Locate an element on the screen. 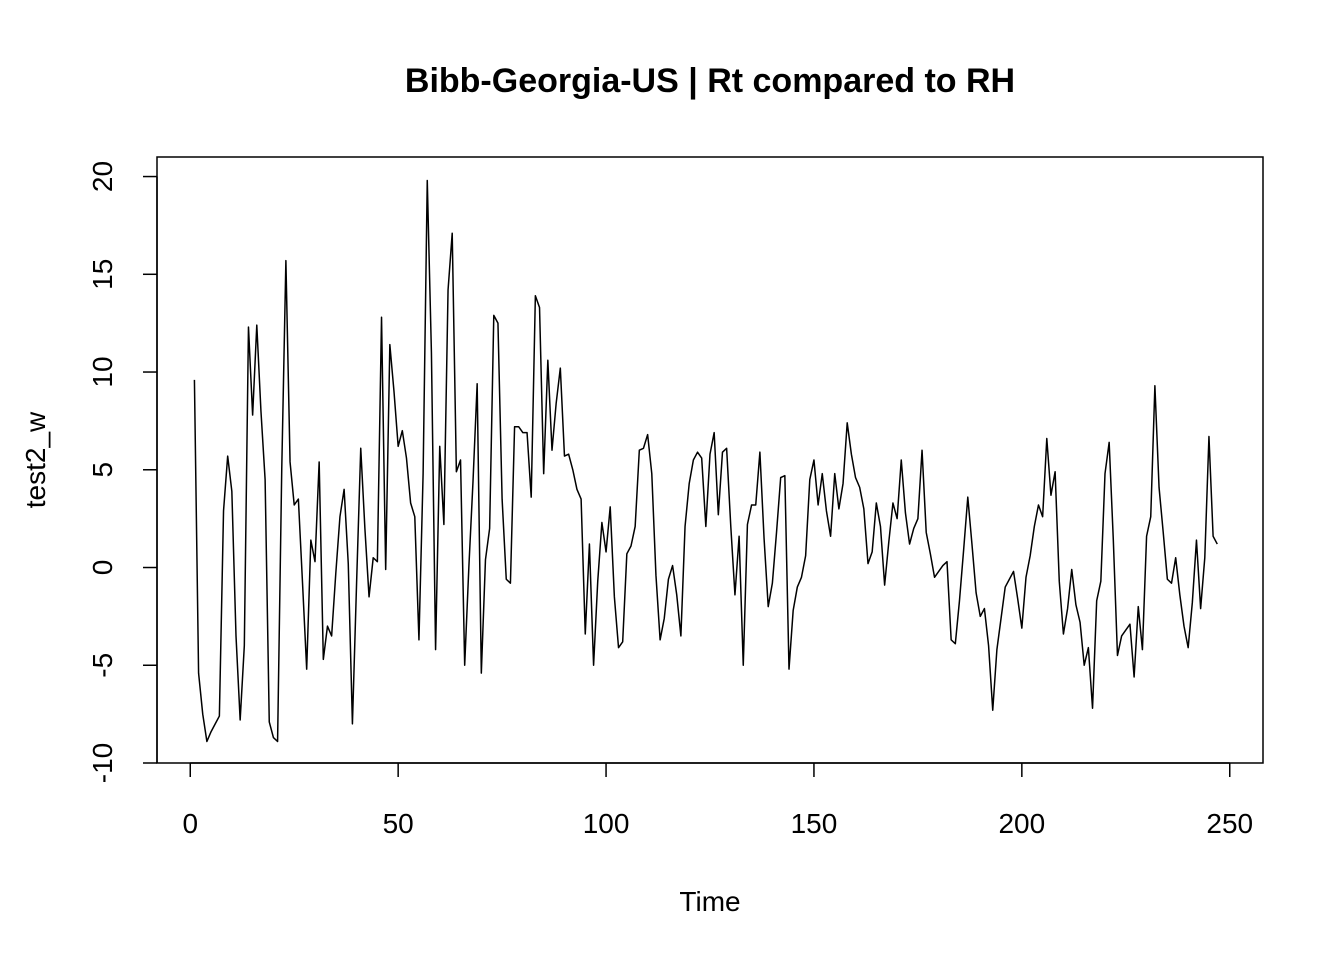  y-tick-label: -5 is located at coordinates (102, 665).